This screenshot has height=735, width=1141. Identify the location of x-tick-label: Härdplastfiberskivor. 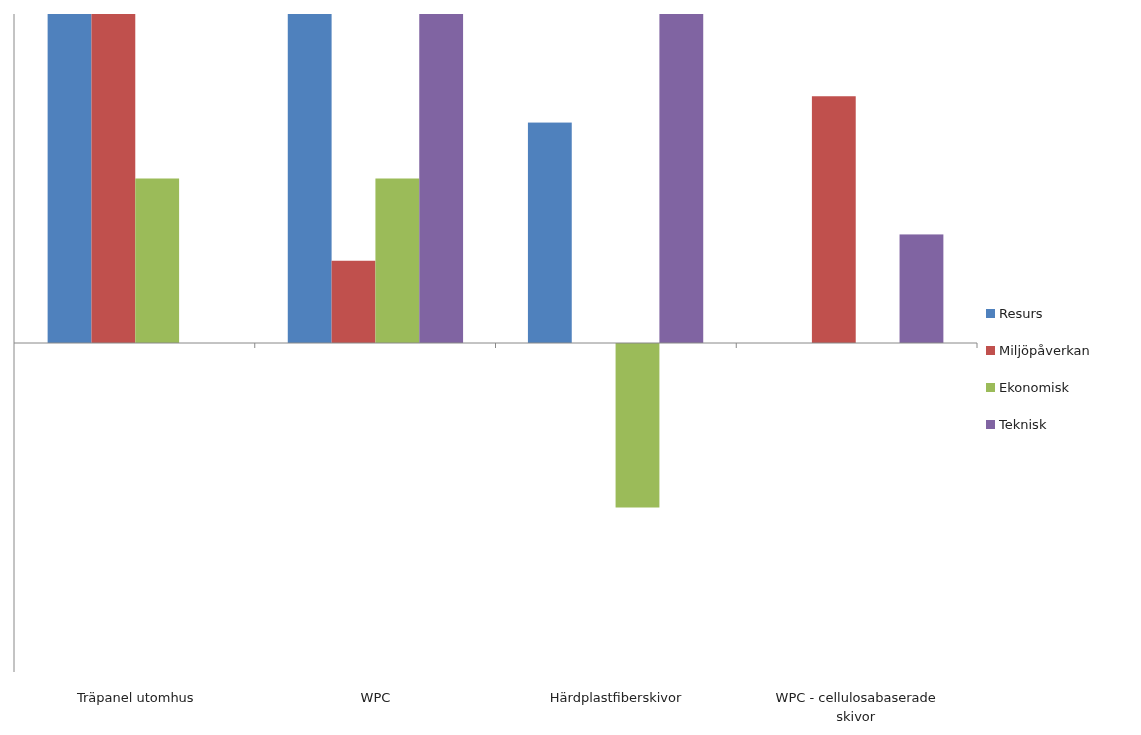
(615, 697).